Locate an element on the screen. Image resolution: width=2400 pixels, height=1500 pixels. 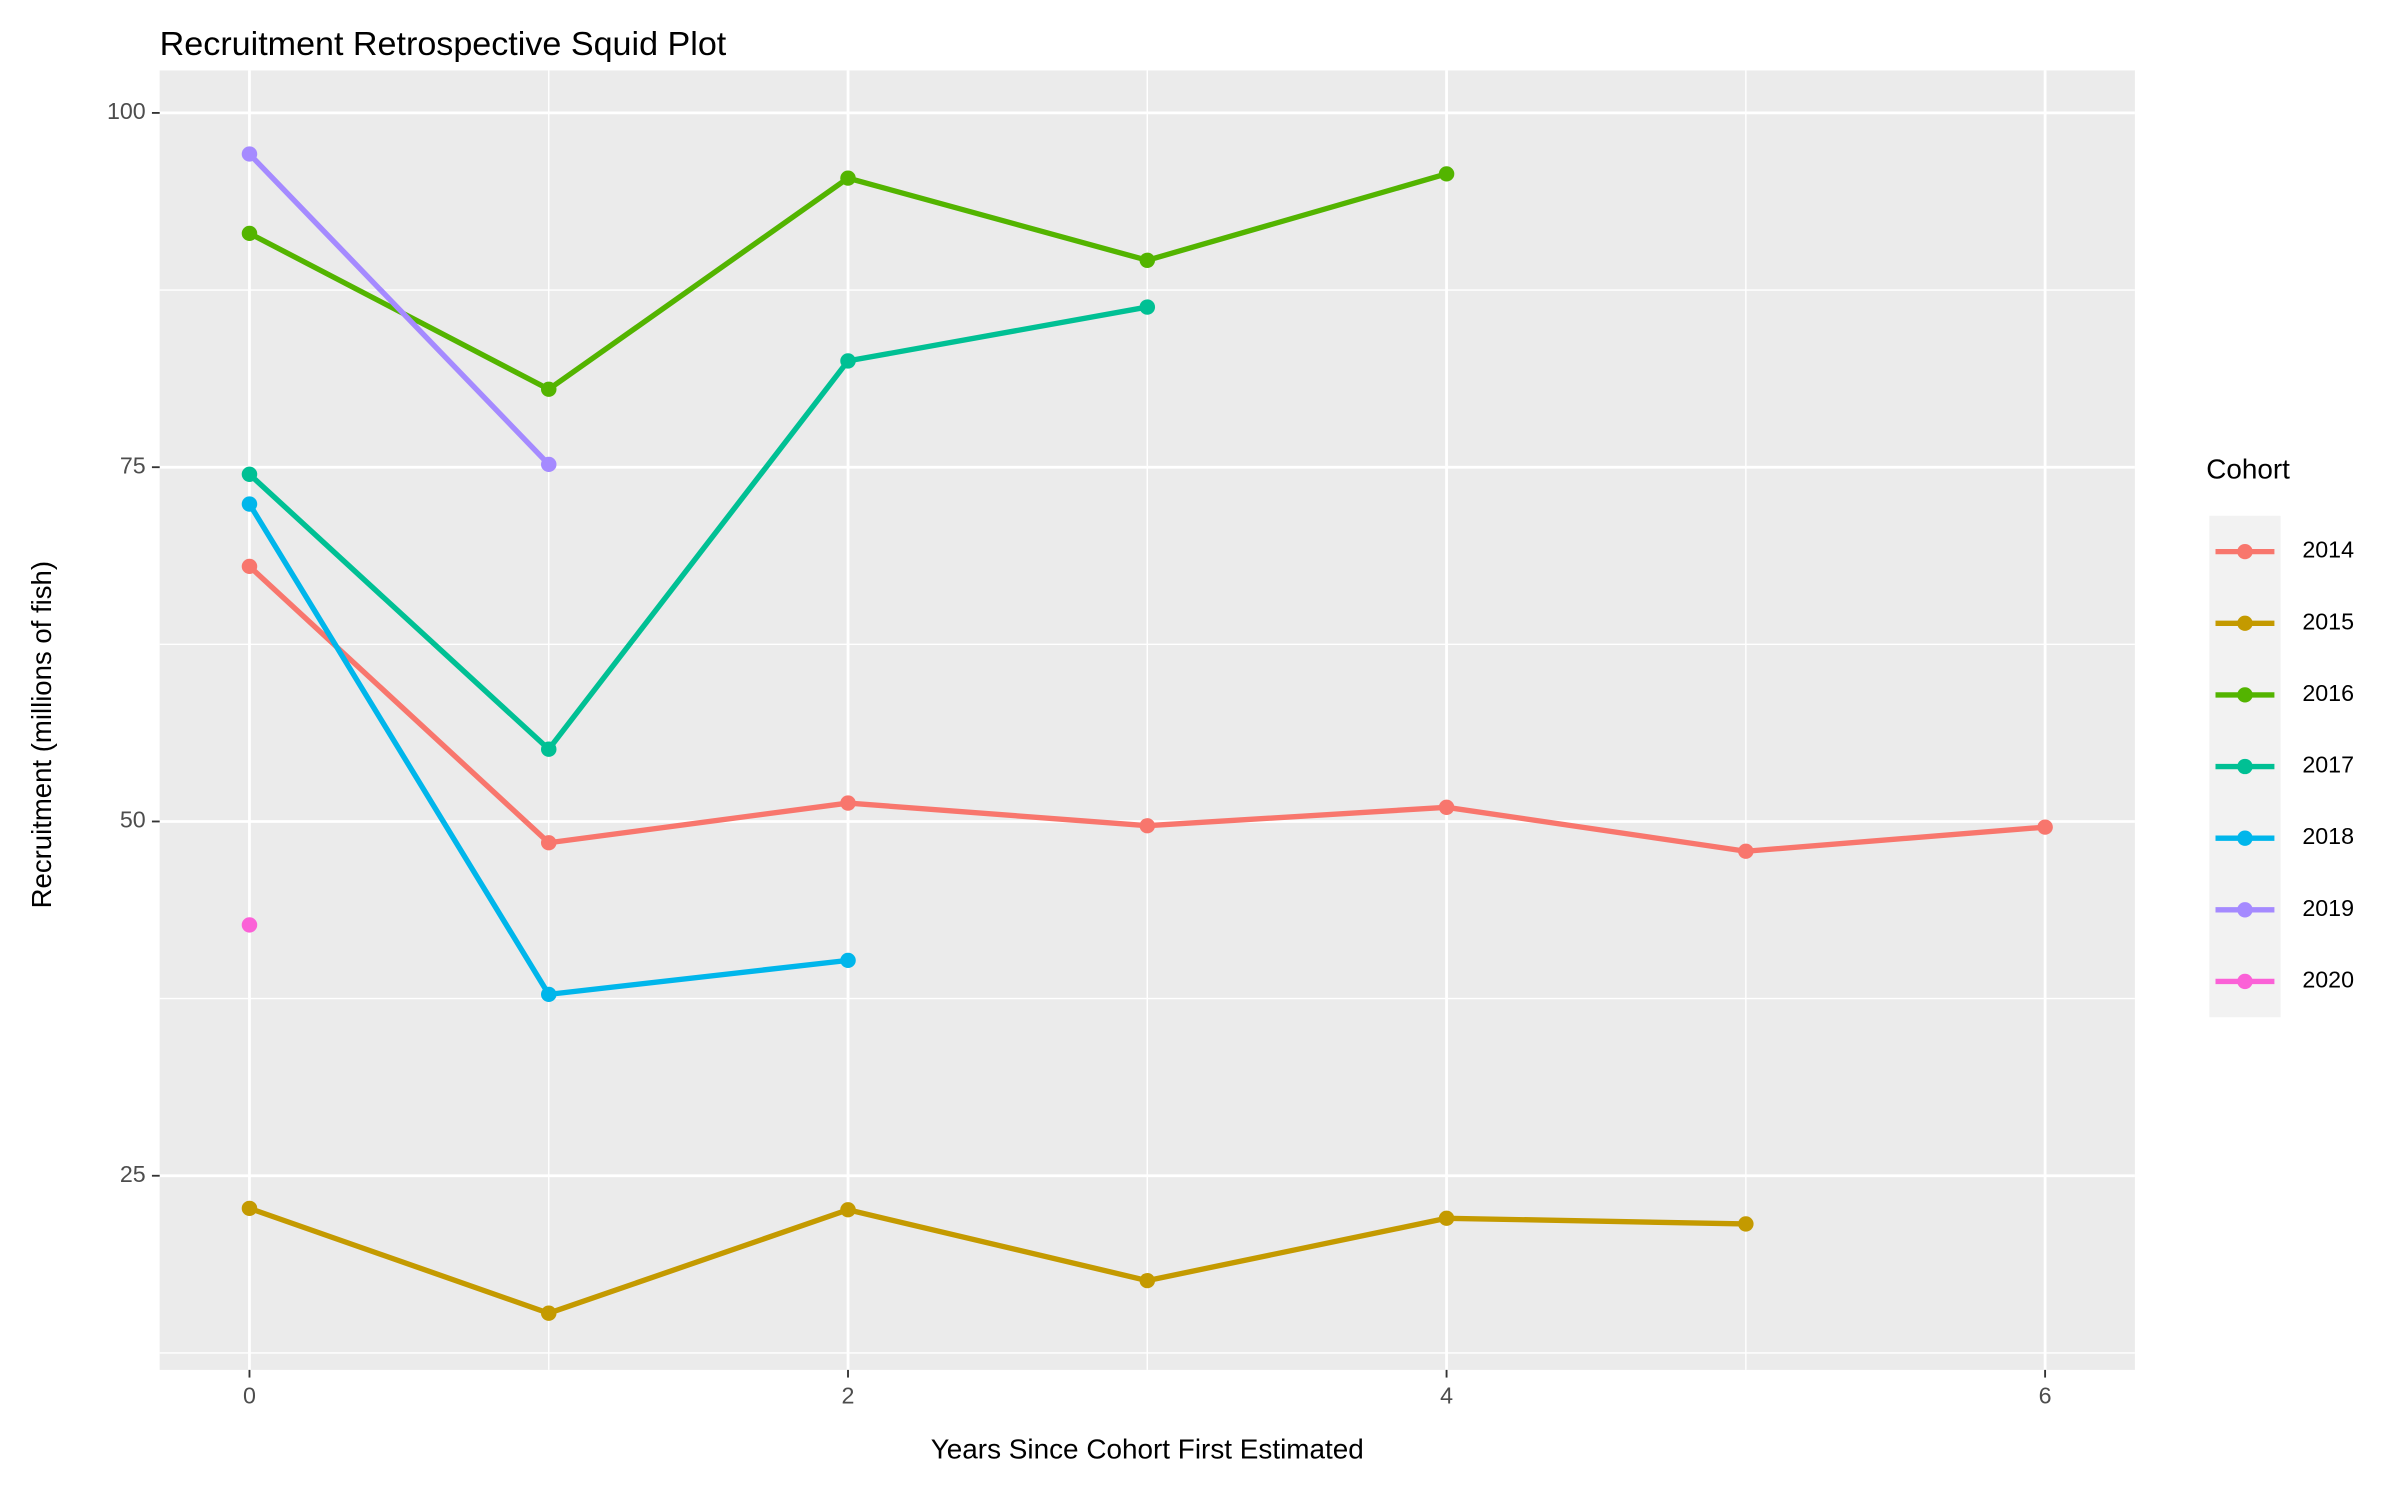
y-tick-label: 50 is located at coordinates (133, 820).